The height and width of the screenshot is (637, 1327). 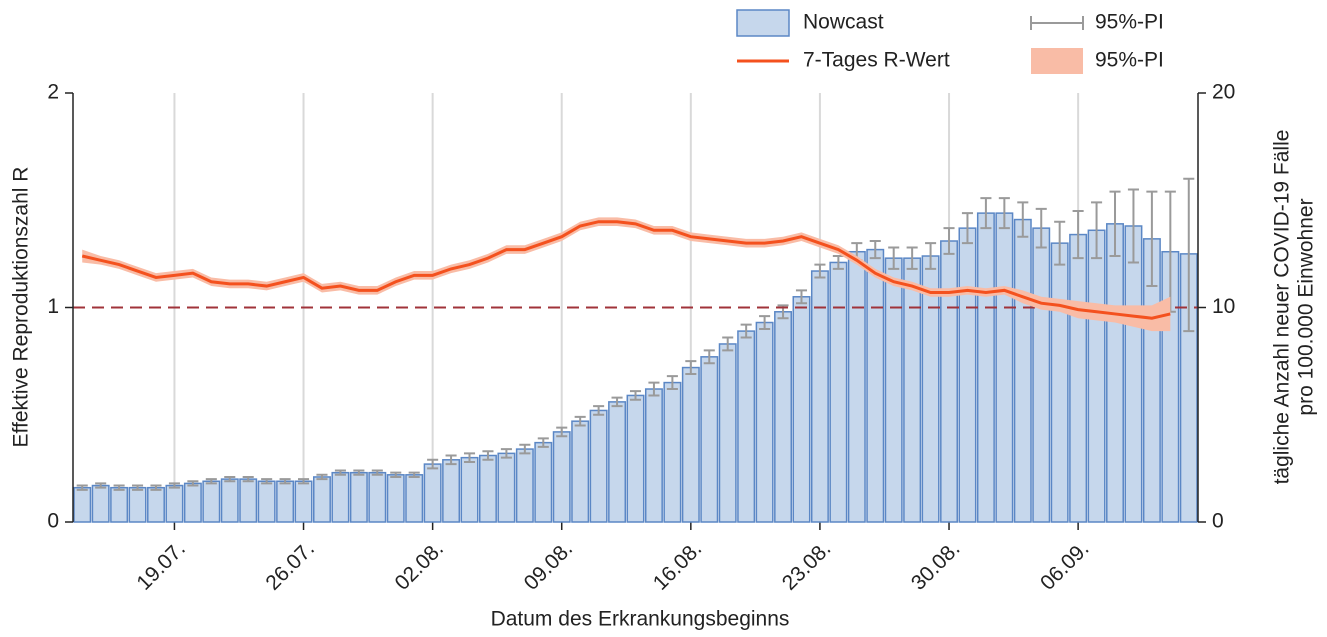 I want to click on legend-label: 7-Tages R-Wert, so click(x=876, y=60).